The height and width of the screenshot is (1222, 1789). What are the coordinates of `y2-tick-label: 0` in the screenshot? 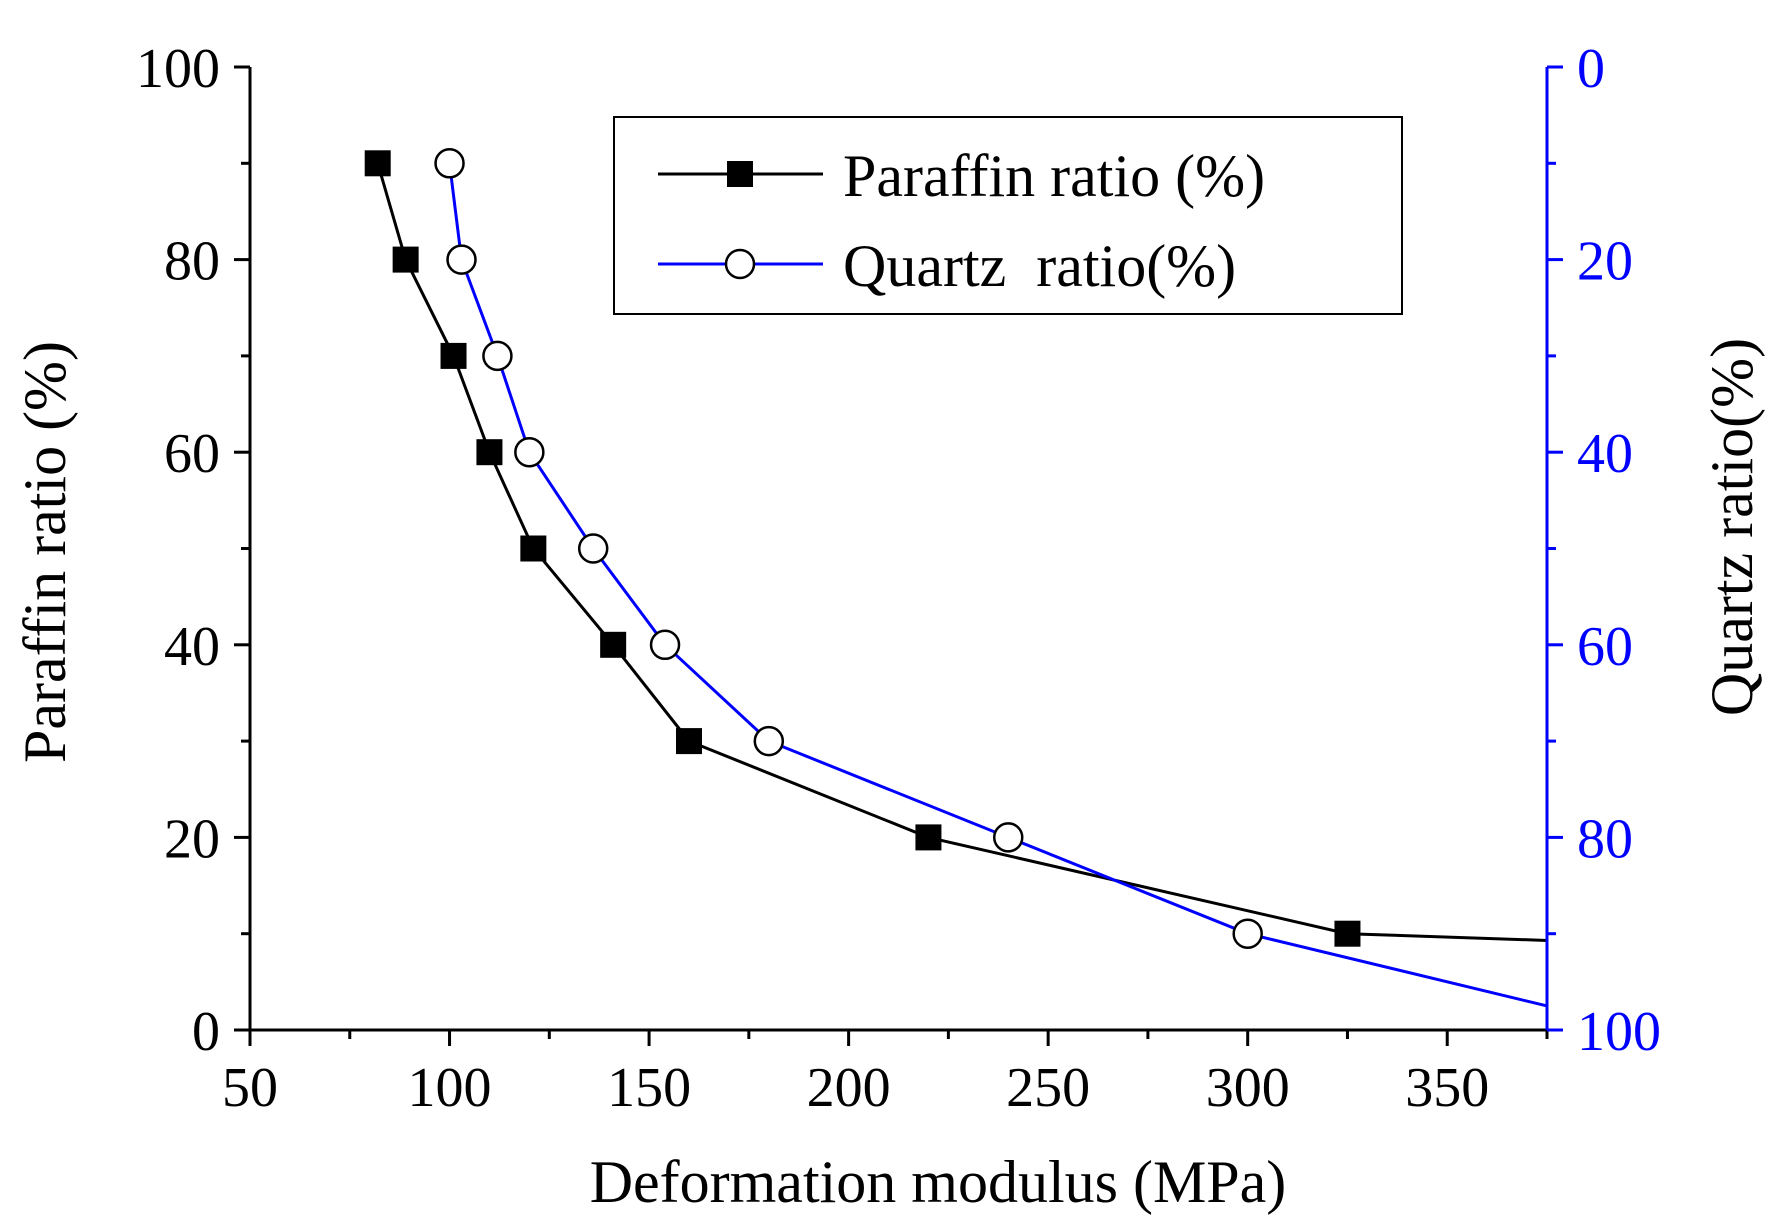 It's located at (1591, 69).